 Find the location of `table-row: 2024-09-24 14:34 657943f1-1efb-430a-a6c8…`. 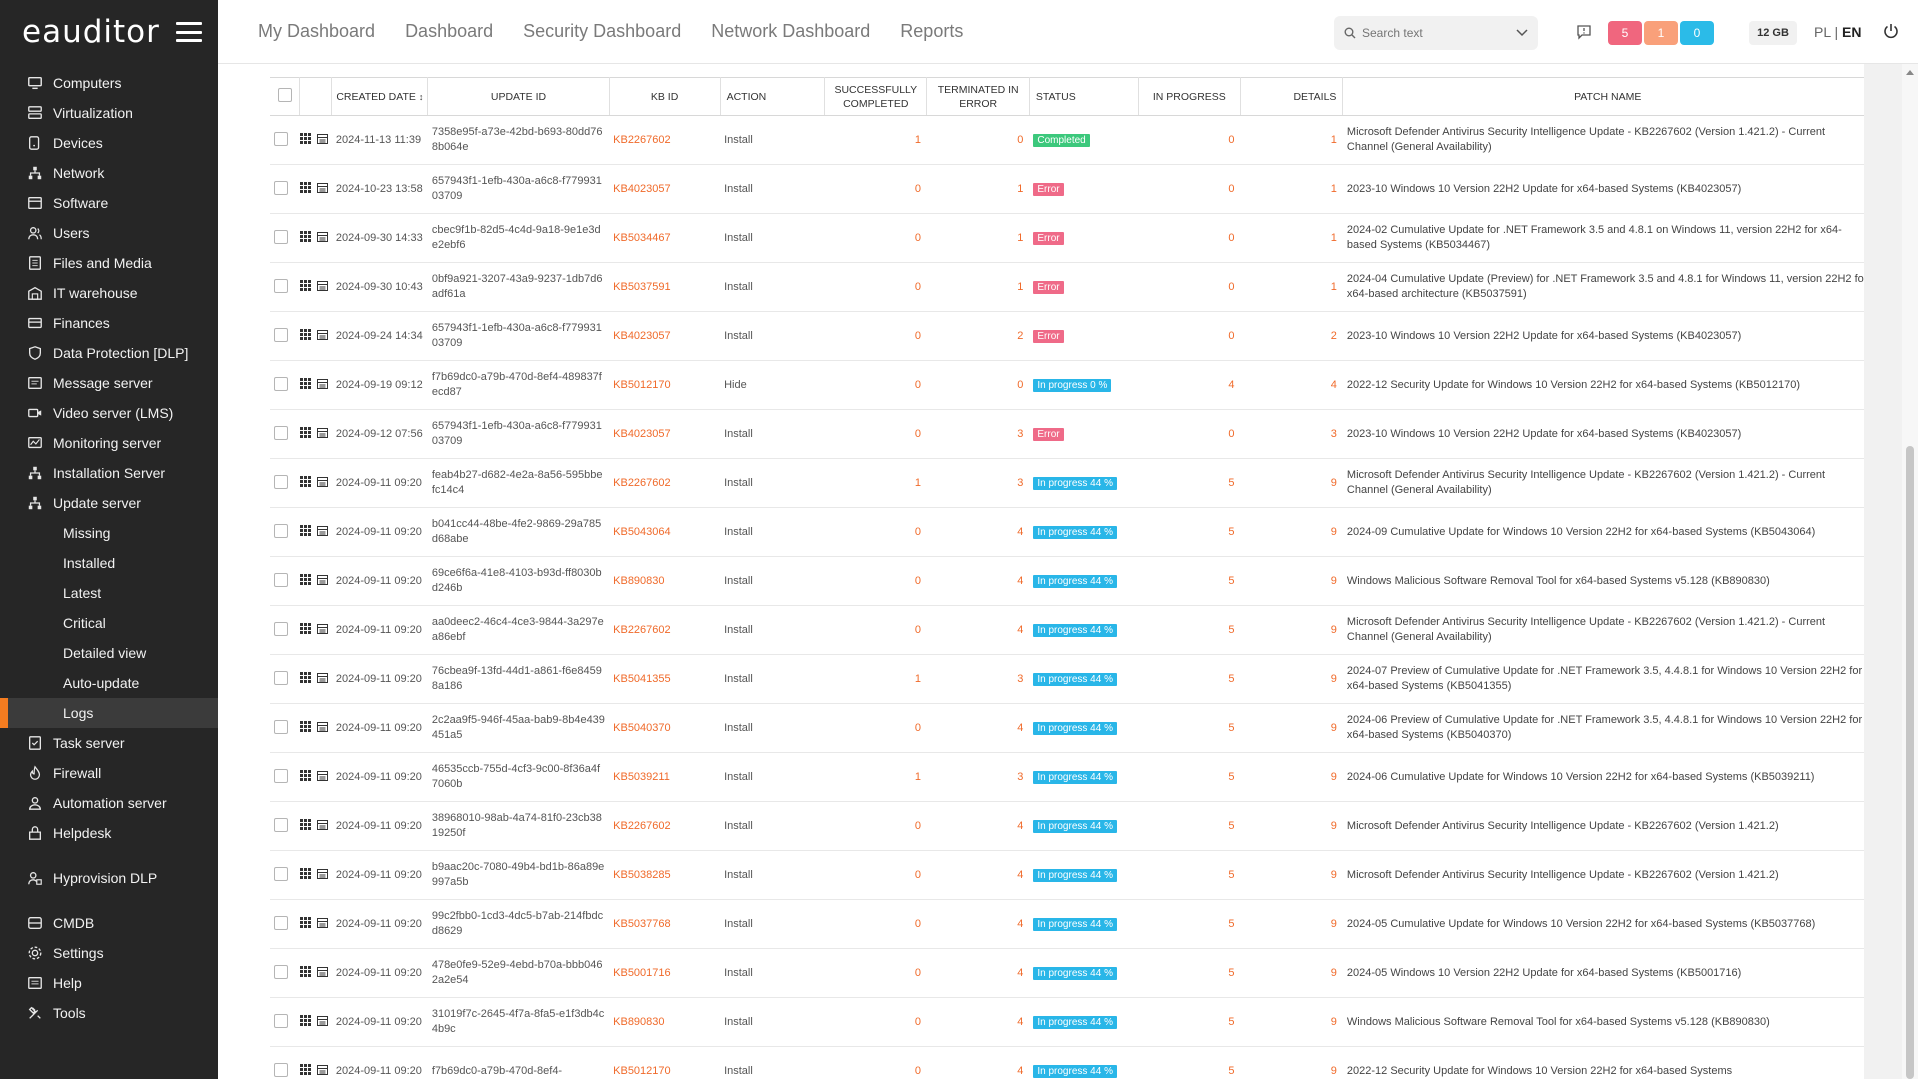

table-row: 2024-09-24 14:34 657943f1-1efb-430a-a6c8… is located at coordinates (1067, 336).